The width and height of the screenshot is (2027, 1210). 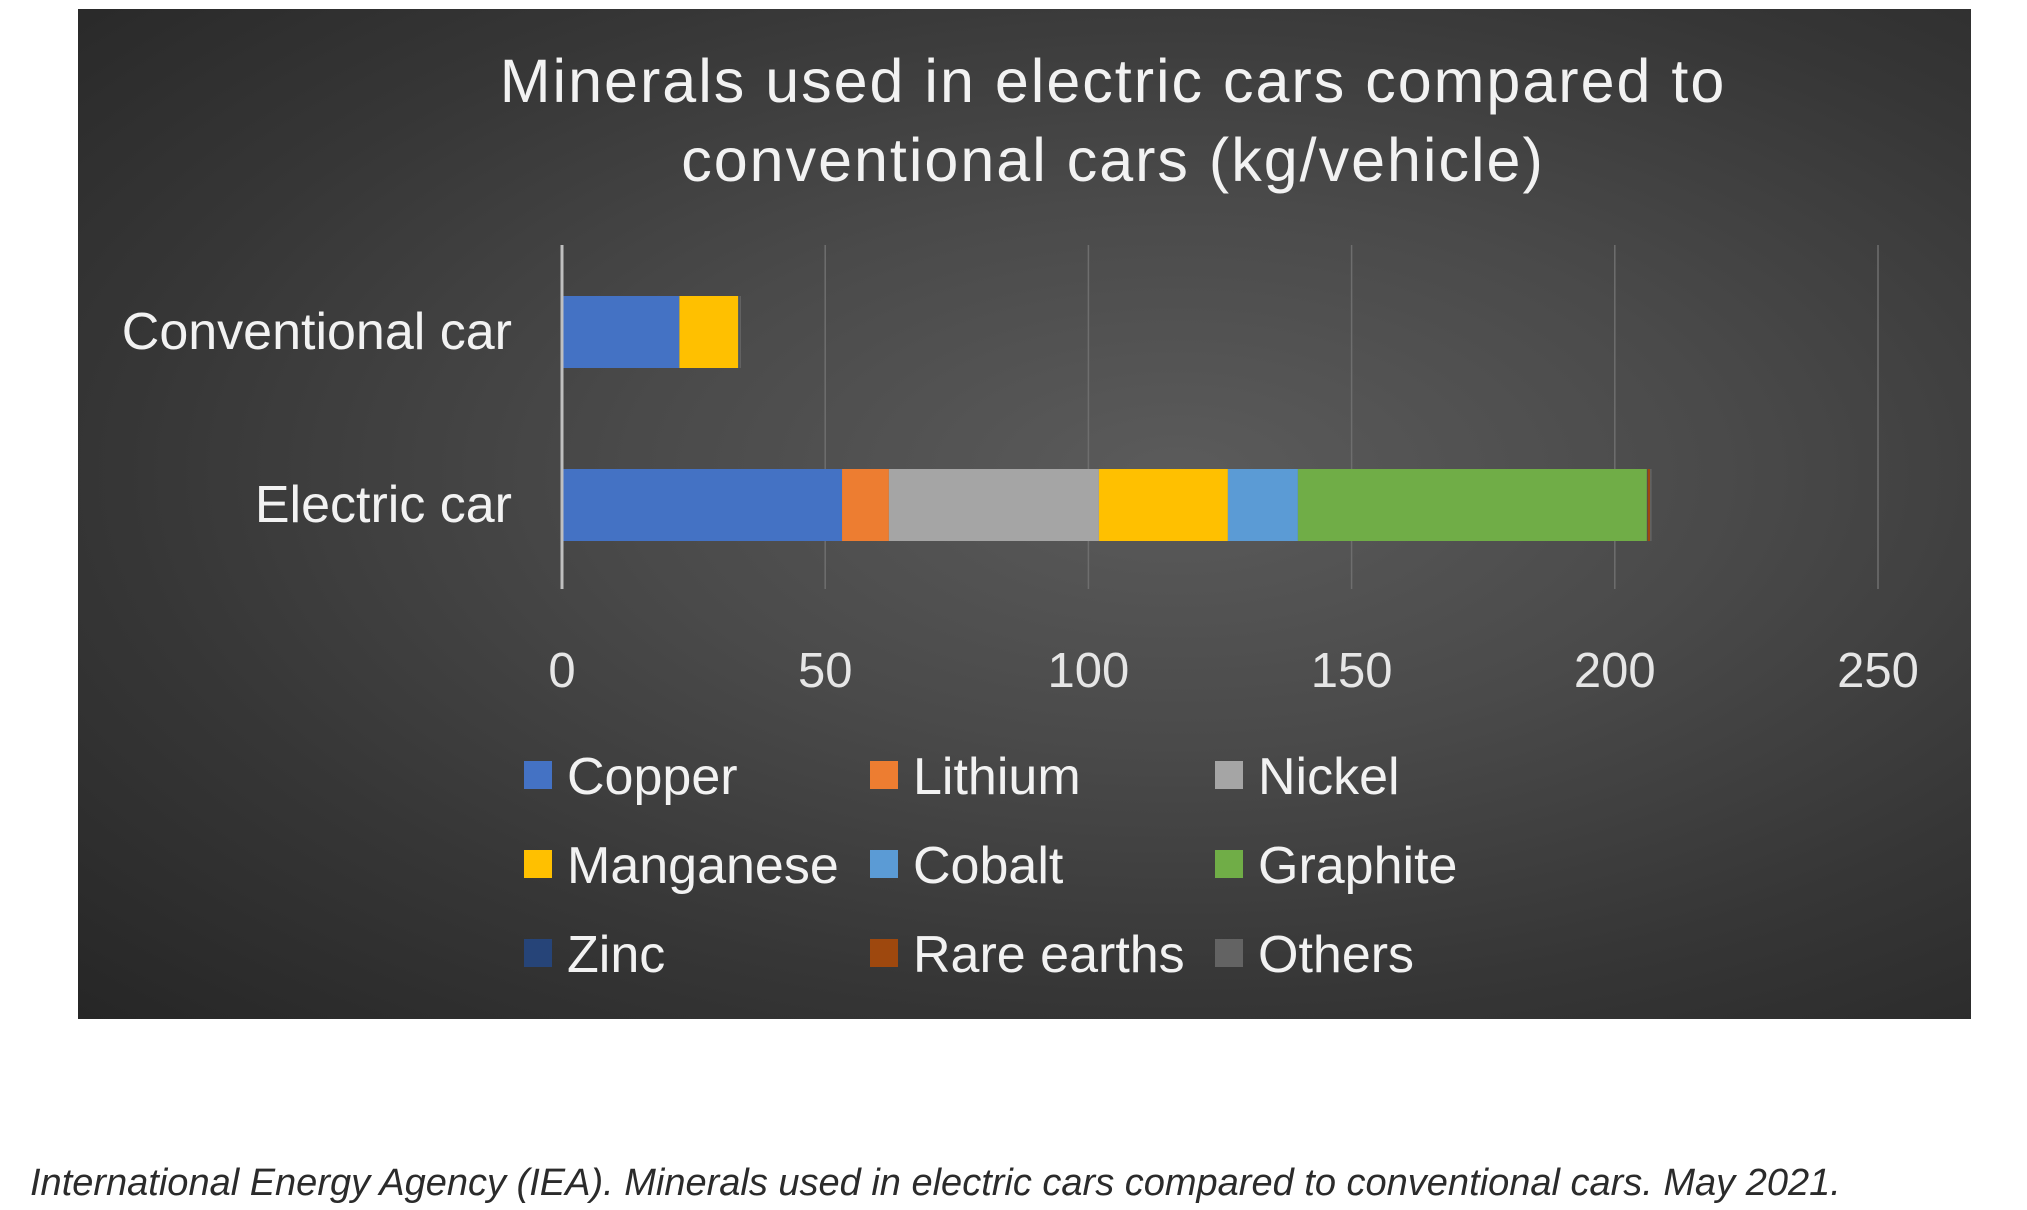 I want to click on legend-label-lithium: Lithium, so click(x=997, y=777).